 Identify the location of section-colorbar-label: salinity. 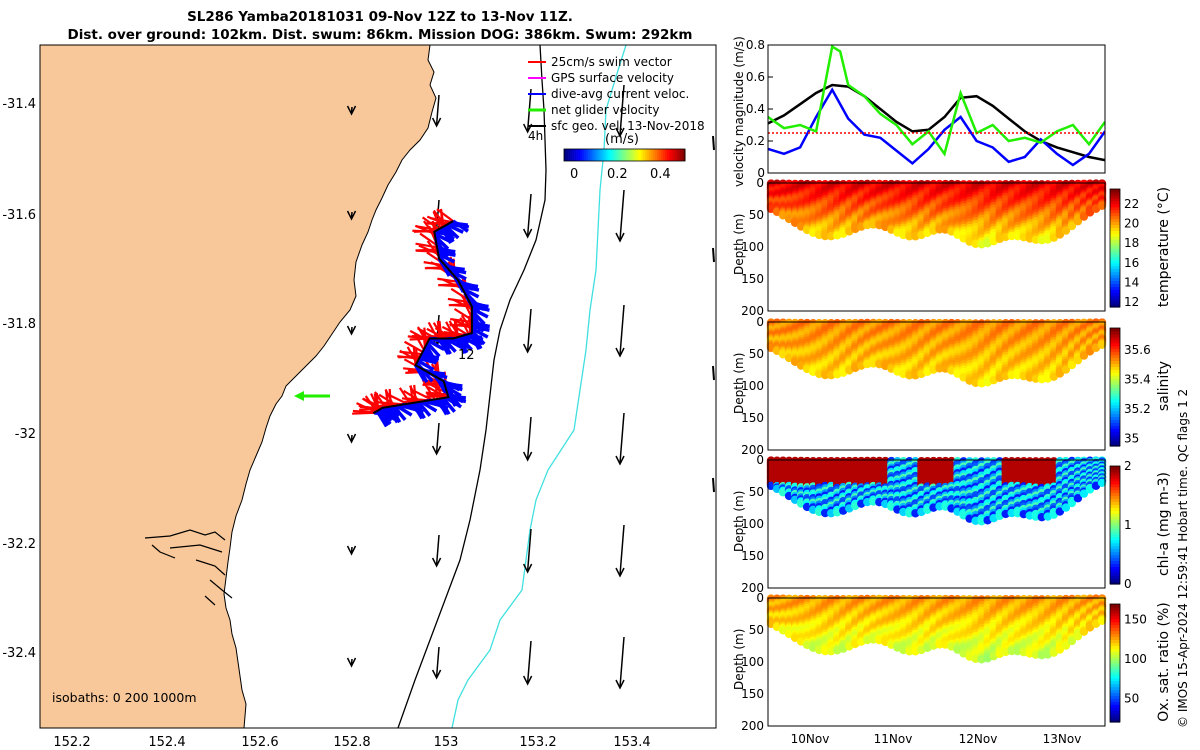
(1164, 386).